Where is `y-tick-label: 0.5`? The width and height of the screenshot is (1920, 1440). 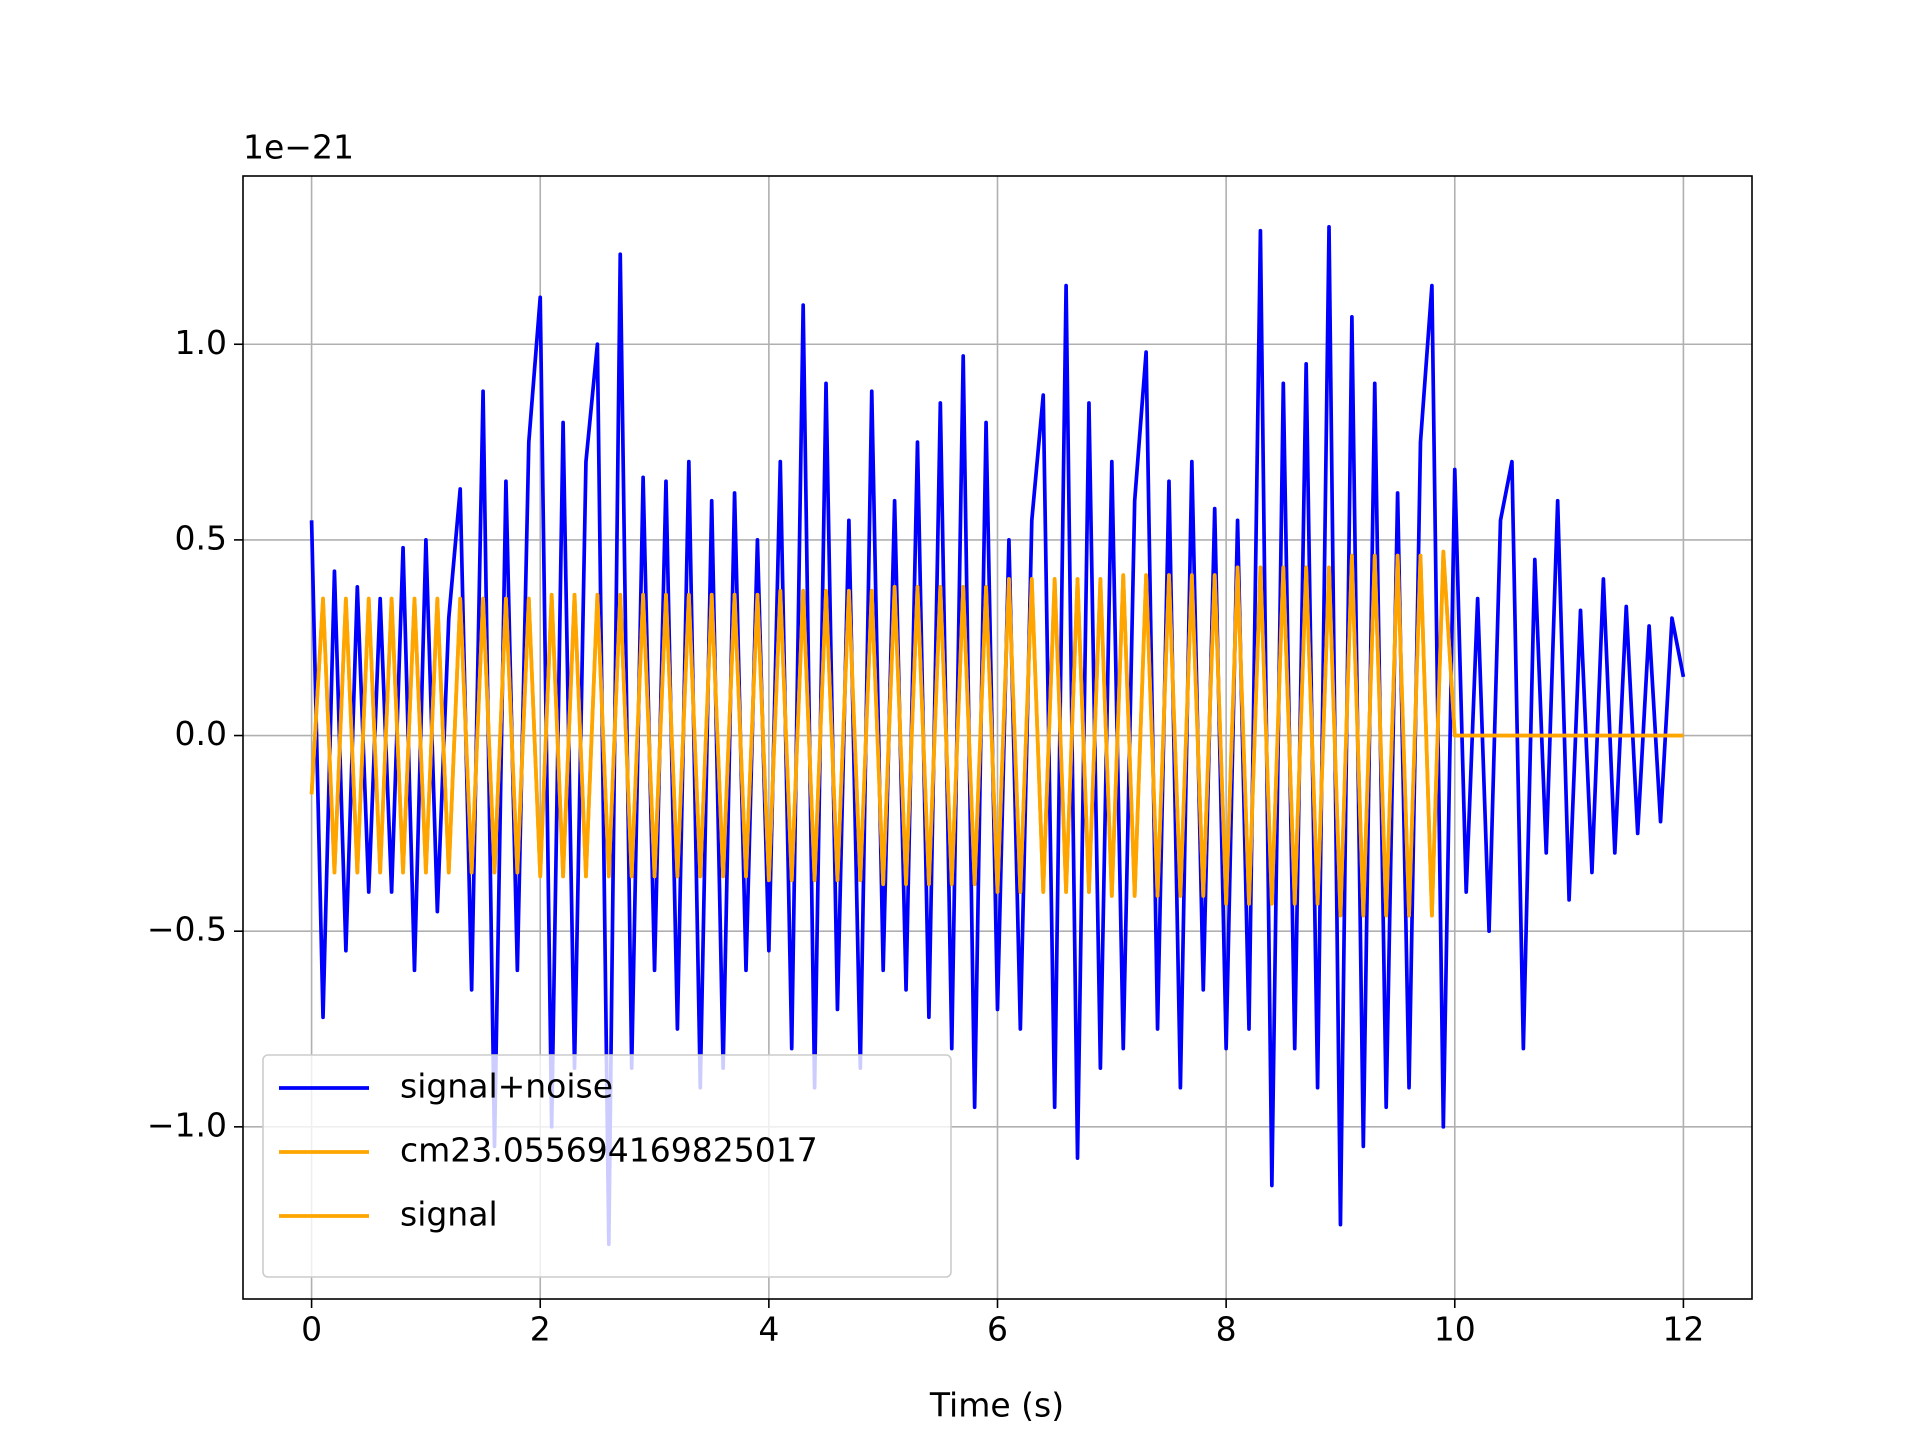 y-tick-label: 0.5 is located at coordinates (201, 537).